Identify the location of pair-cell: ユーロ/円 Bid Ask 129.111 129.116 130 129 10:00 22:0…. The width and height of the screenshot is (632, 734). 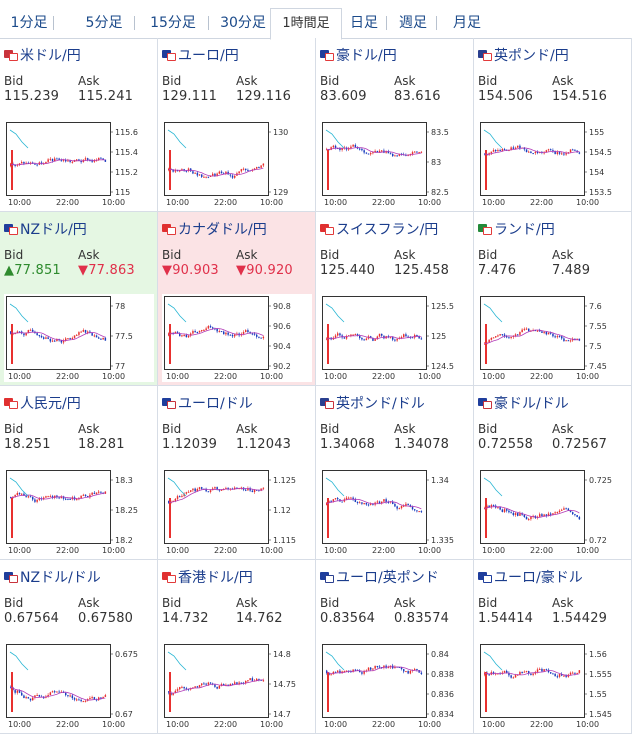
(237, 125).